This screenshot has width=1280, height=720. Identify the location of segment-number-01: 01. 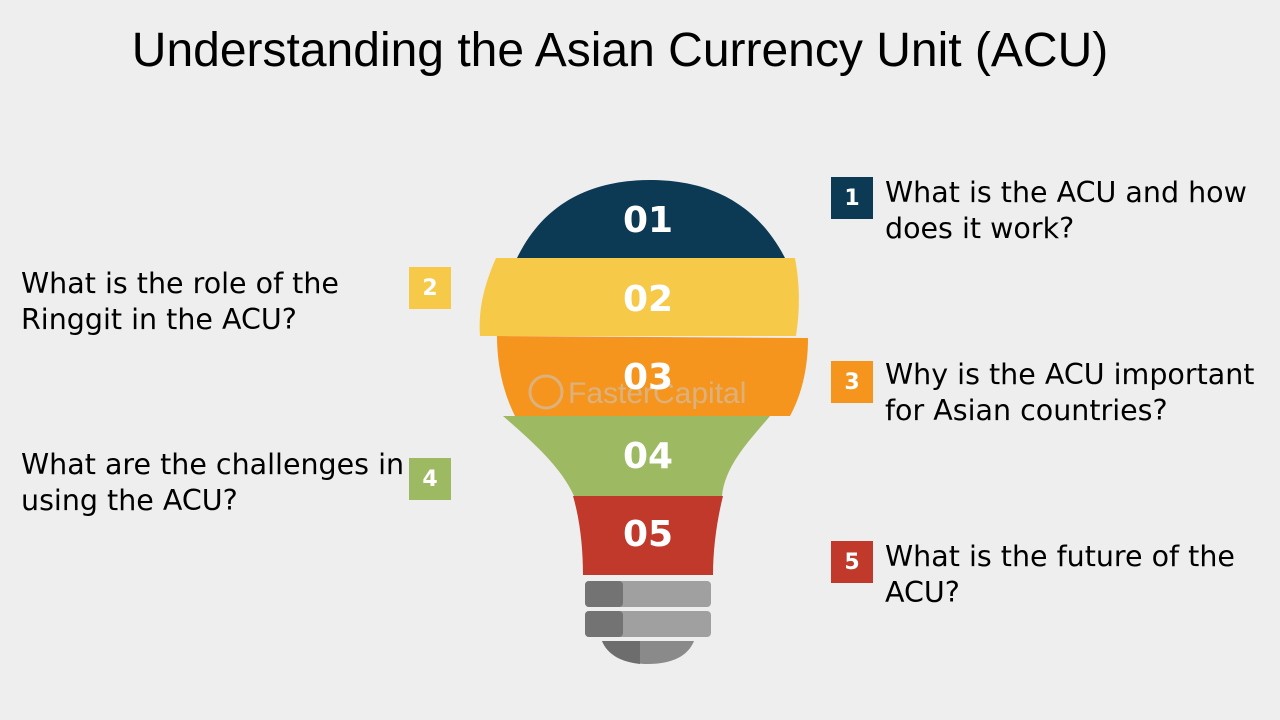
(648, 220).